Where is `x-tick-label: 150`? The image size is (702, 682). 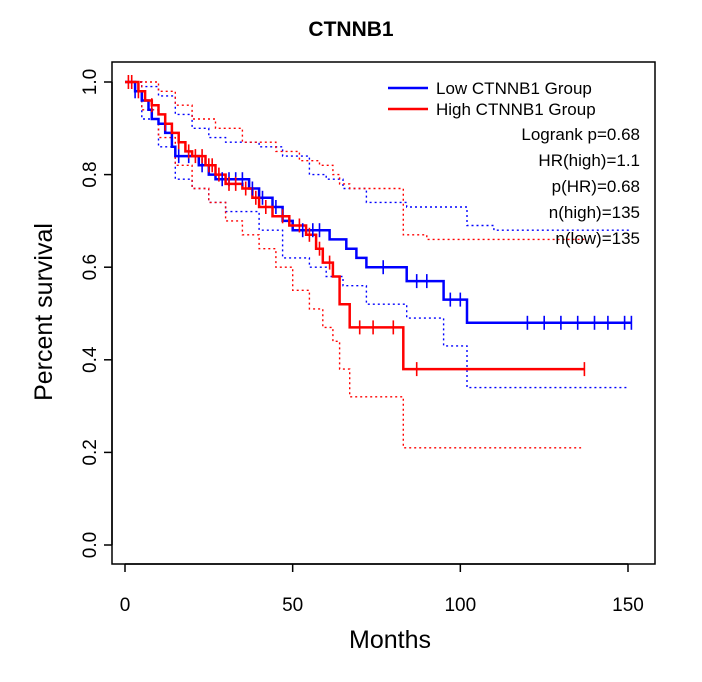 x-tick-label: 150 is located at coordinates (628, 605).